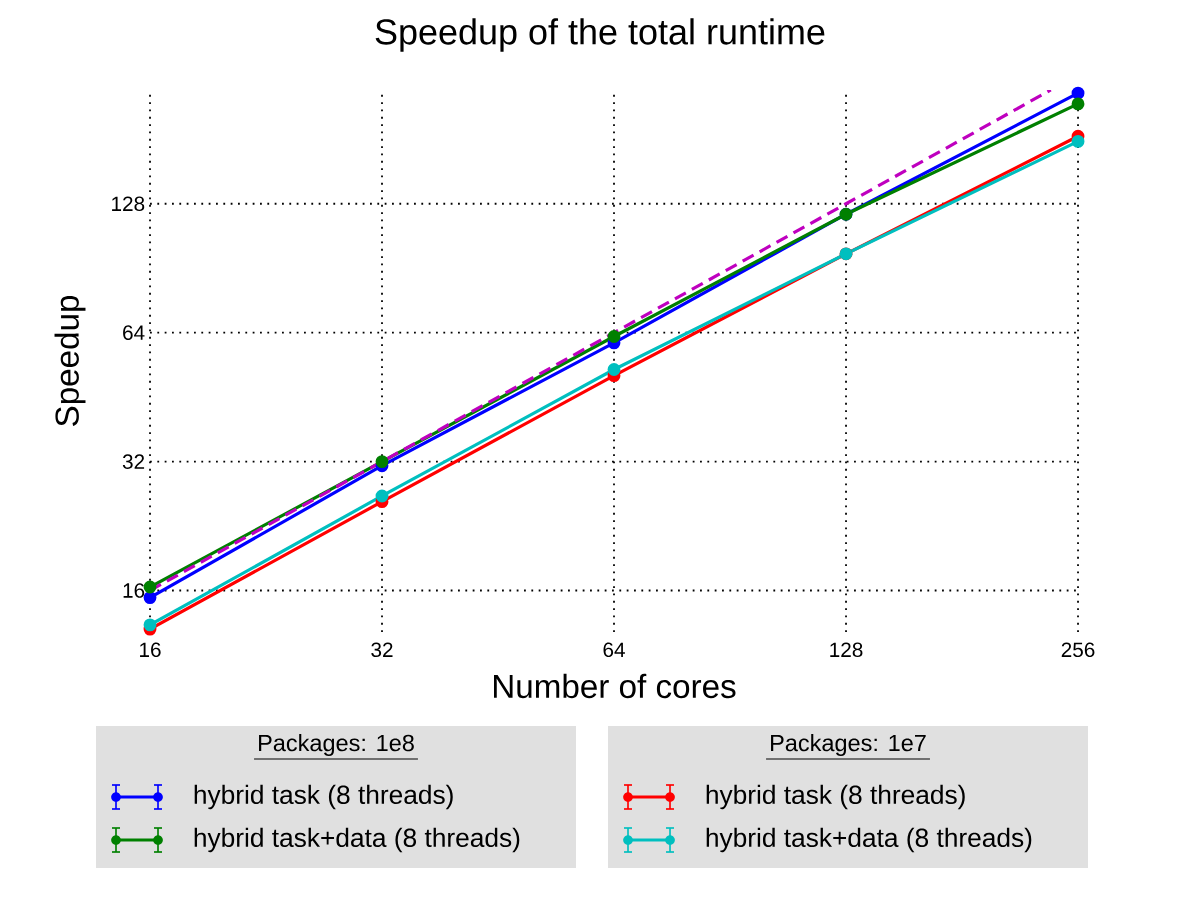  Describe the element at coordinates (133, 461) in the screenshot. I see `y-tick-label: 32` at that location.